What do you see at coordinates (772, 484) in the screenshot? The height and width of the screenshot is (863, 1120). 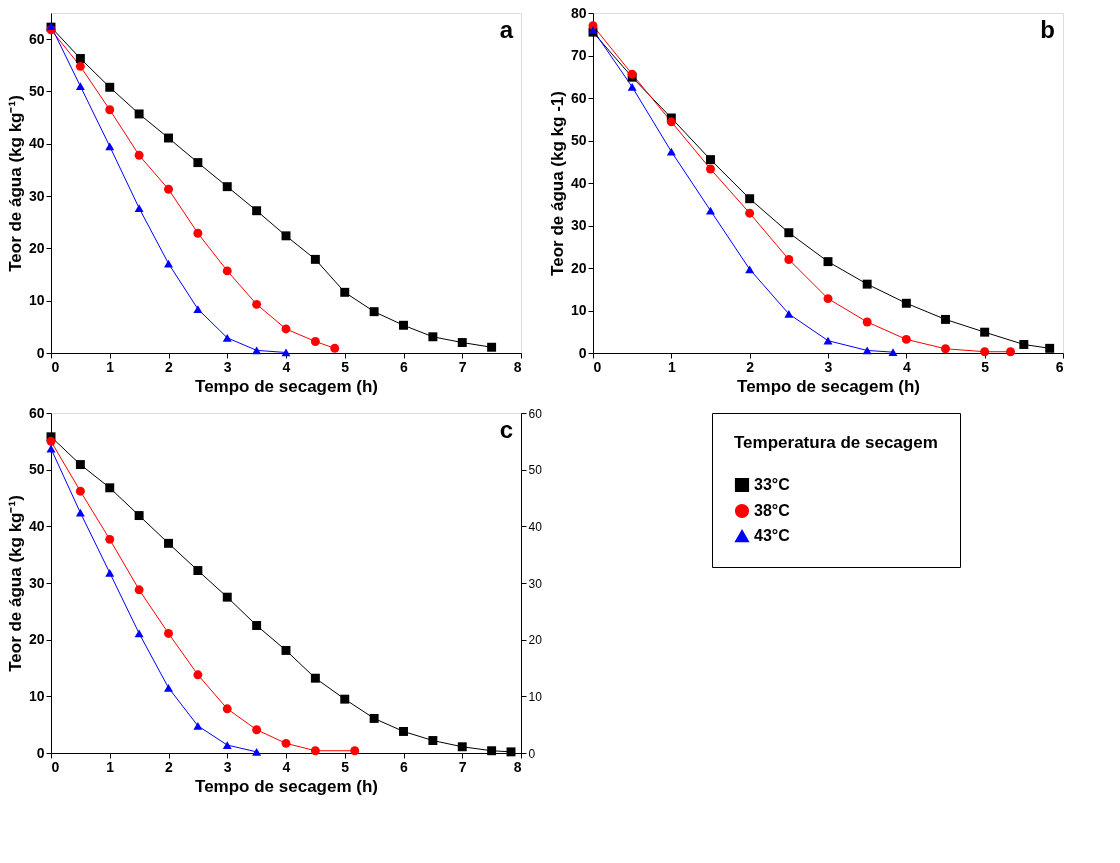 I see `legend-label: 33°C` at bounding box center [772, 484].